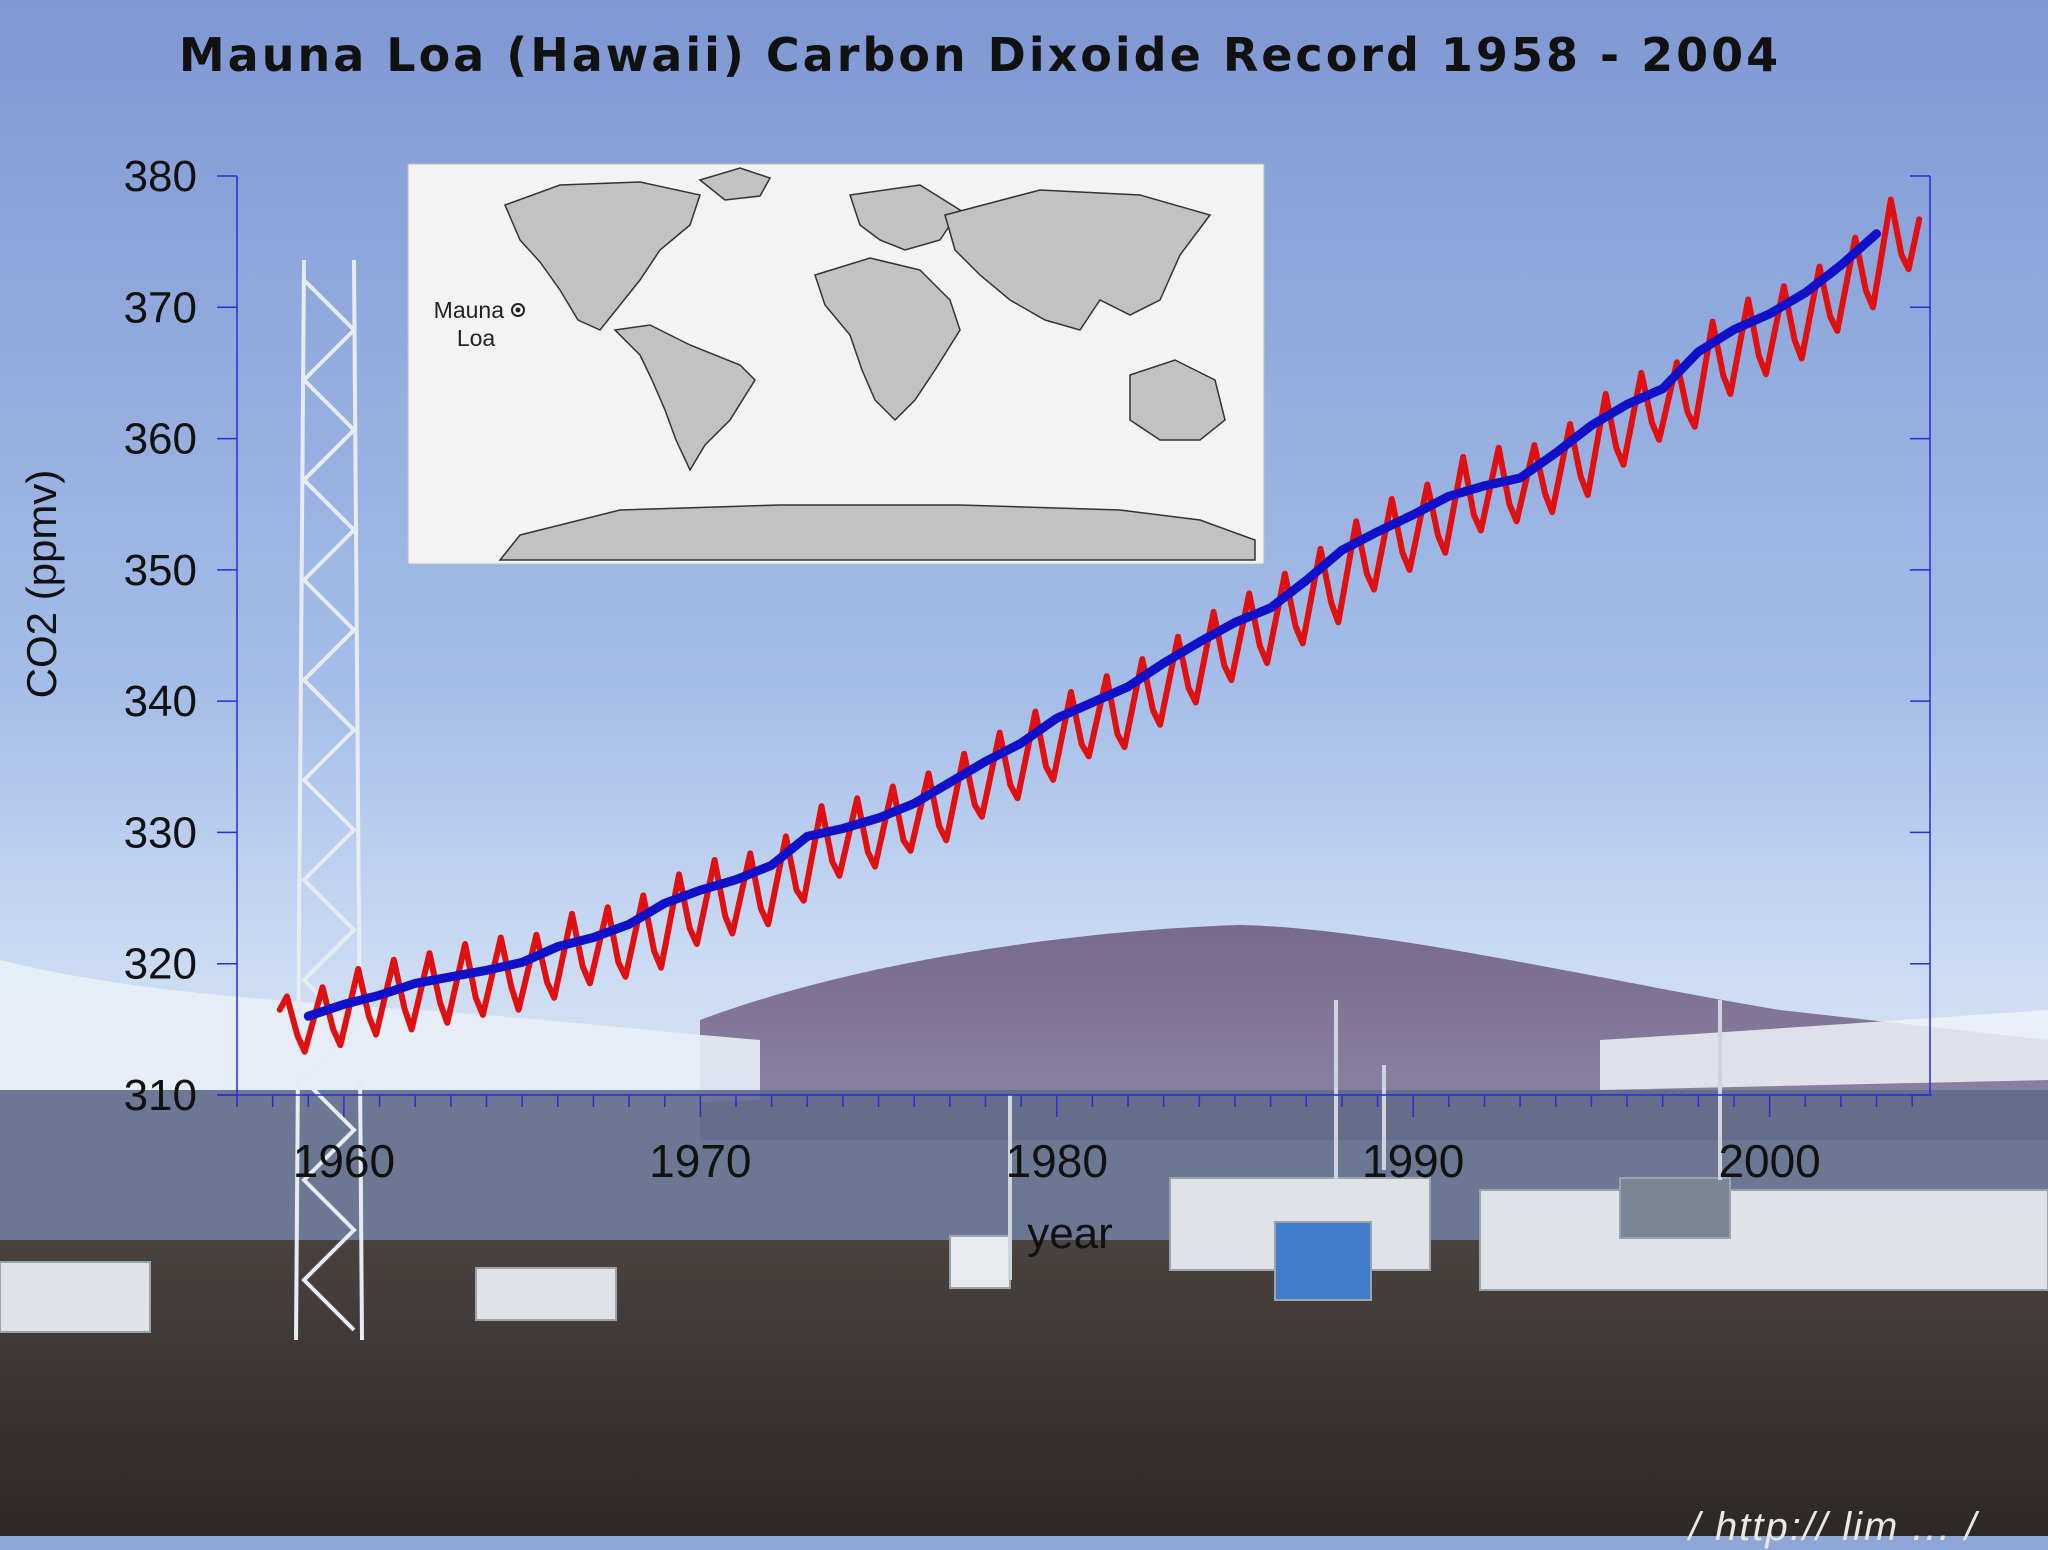 The height and width of the screenshot is (1550, 2048). I want to click on y-axis-label: CO2 (ppmv), so click(41, 584).